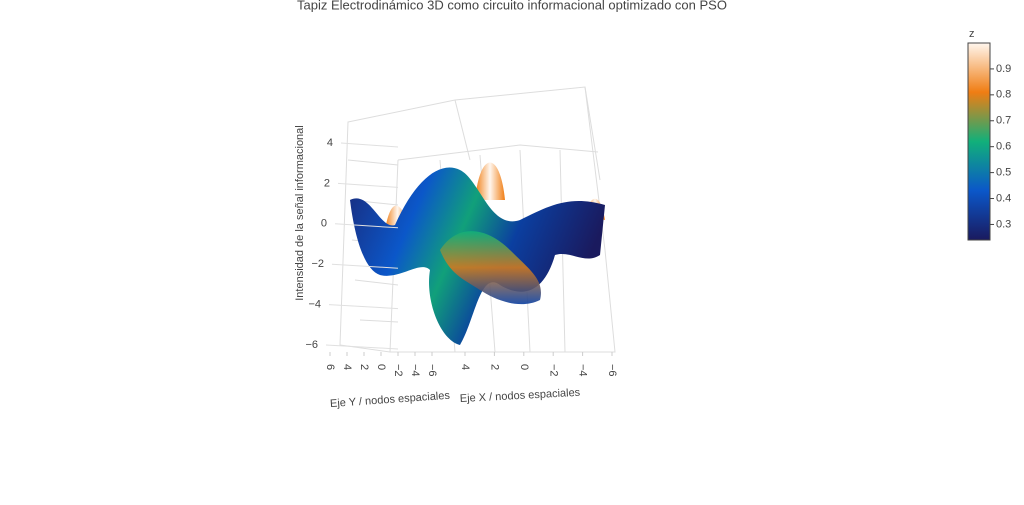 The image size is (1024, 505). I want to click on z-tick-label: −4, so click(314, 305).